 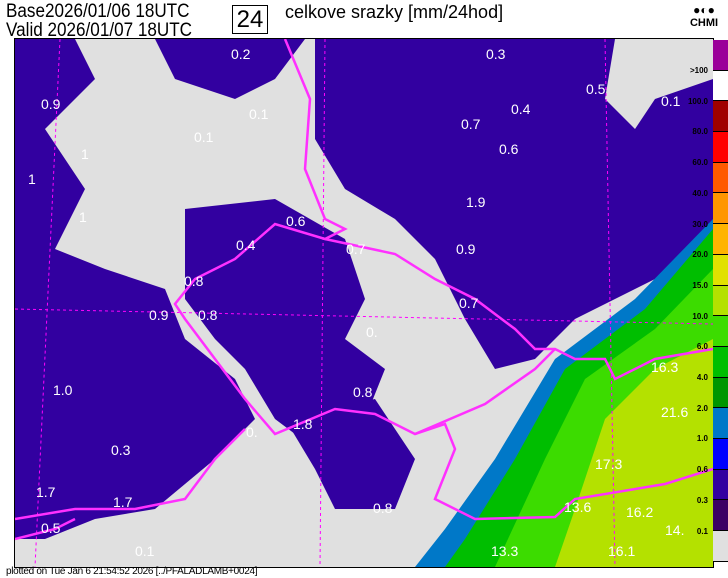 What do you see at coordinates (702, 377) in the screenshot?
I see `legend-label: 4.0` at bounding box center [702, 377].